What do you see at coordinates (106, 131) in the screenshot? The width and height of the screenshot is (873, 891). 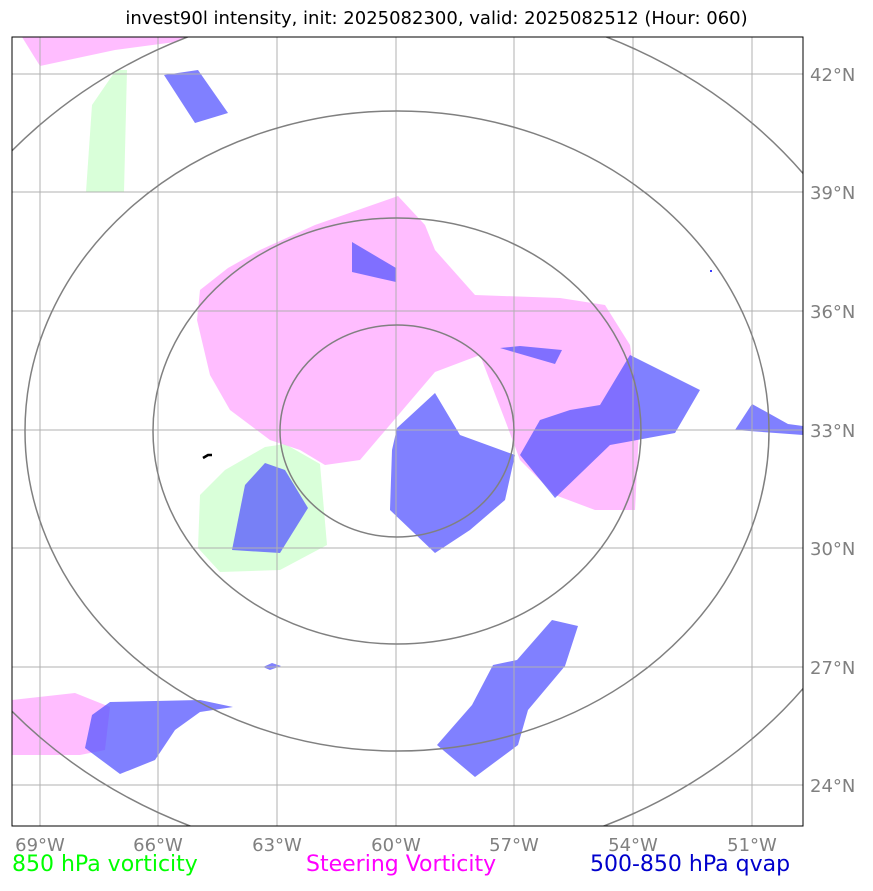 I see `vorticity-850-patch` at bounding box center [106, 131].